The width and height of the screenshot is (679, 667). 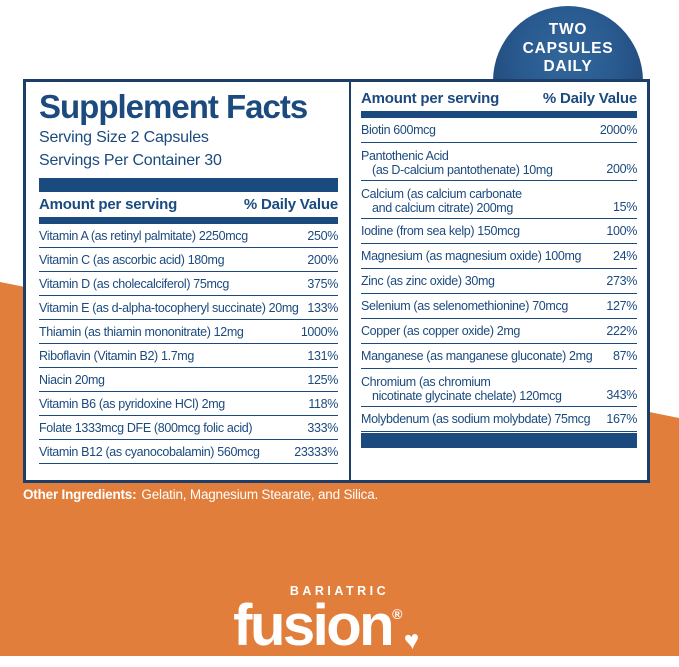 What do you see at coordinates (625, 356) in the screenshot?
I see `daily-value-cell: 87%` at bounding box center [625, 356].